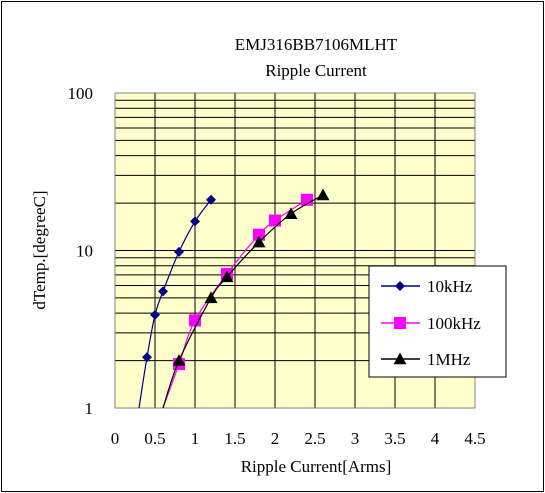 The height and width of the screenshot is (493, 545). What do you see at coordinates (234, 438) in the screenshot?
I see `x-tick-label: 1.5` at bounding box center [234, 438].